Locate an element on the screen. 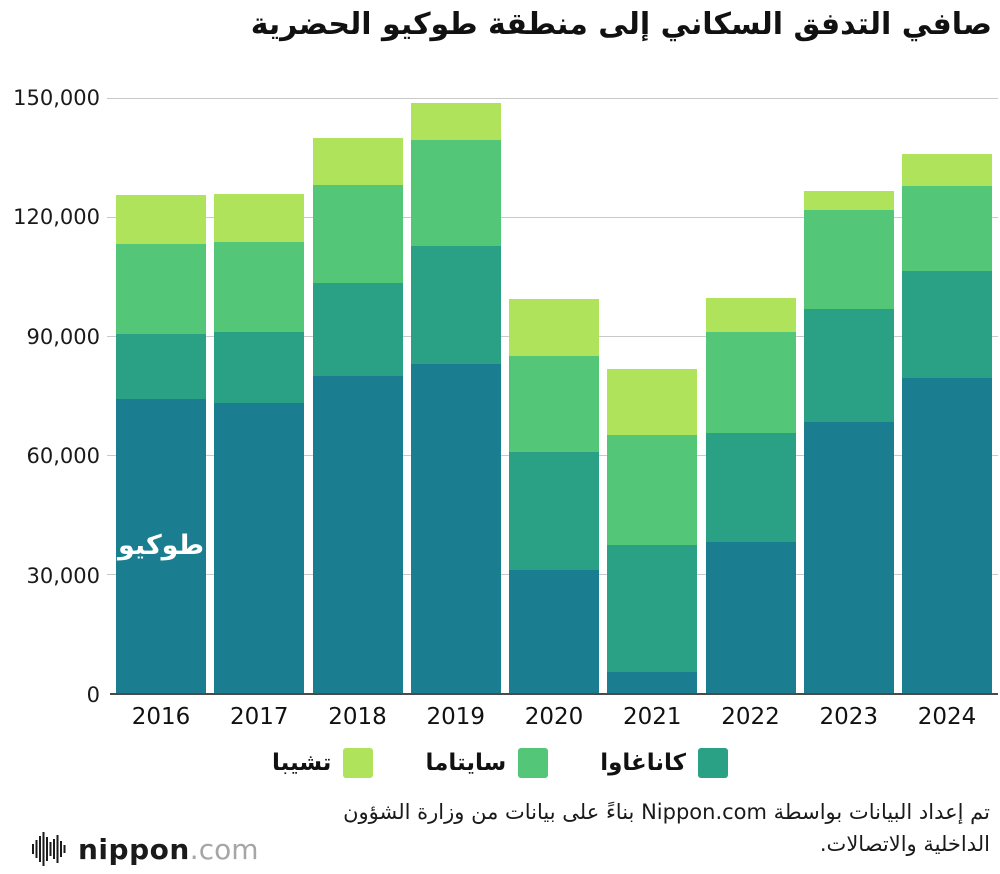  legend-label-chiba: تشيبا is located at coordinates (301, 763).